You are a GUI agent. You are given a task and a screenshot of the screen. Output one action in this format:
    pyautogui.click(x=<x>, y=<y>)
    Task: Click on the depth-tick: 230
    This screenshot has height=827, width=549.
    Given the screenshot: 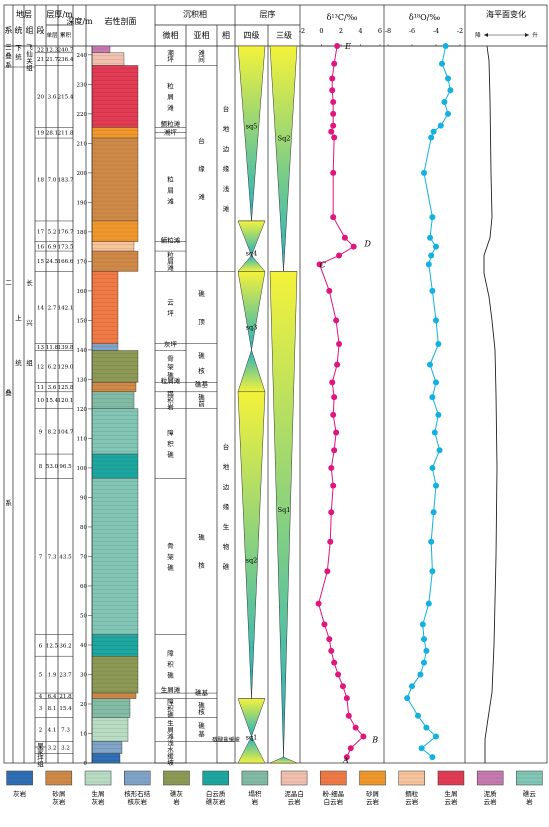 What is the action you would take?
    pyautogui.click(x=84, y=85)
    